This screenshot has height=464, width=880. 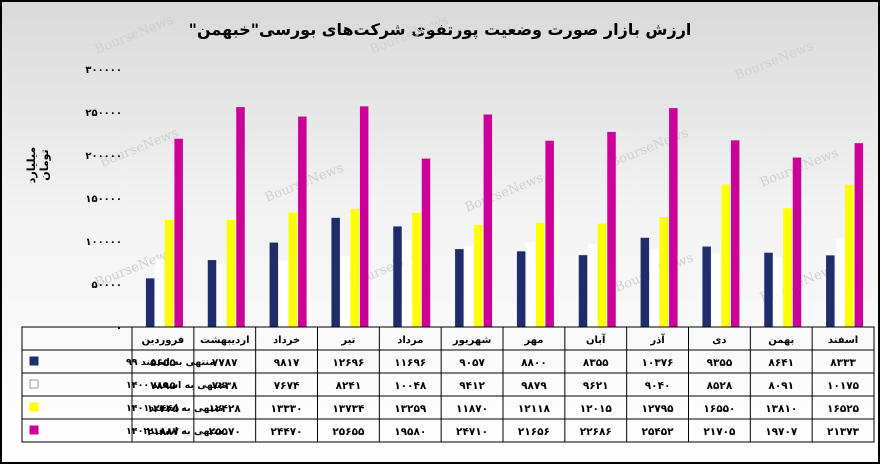 What do you see at coordinates (410, 340) in the screenshot?
I see `x-tick-label: مرداد` at bounding box center [410, 340].